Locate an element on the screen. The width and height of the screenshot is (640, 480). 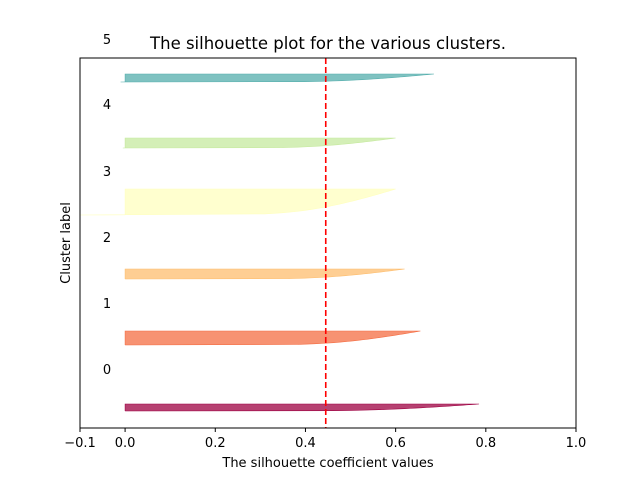
cluster-label-2: 2 is located at coordinates (107, 238).